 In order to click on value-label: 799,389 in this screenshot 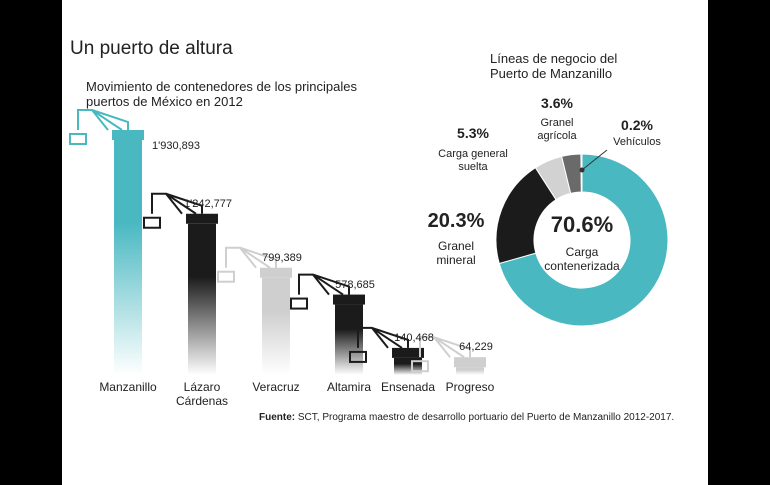, I will do `click(282, 257)`.